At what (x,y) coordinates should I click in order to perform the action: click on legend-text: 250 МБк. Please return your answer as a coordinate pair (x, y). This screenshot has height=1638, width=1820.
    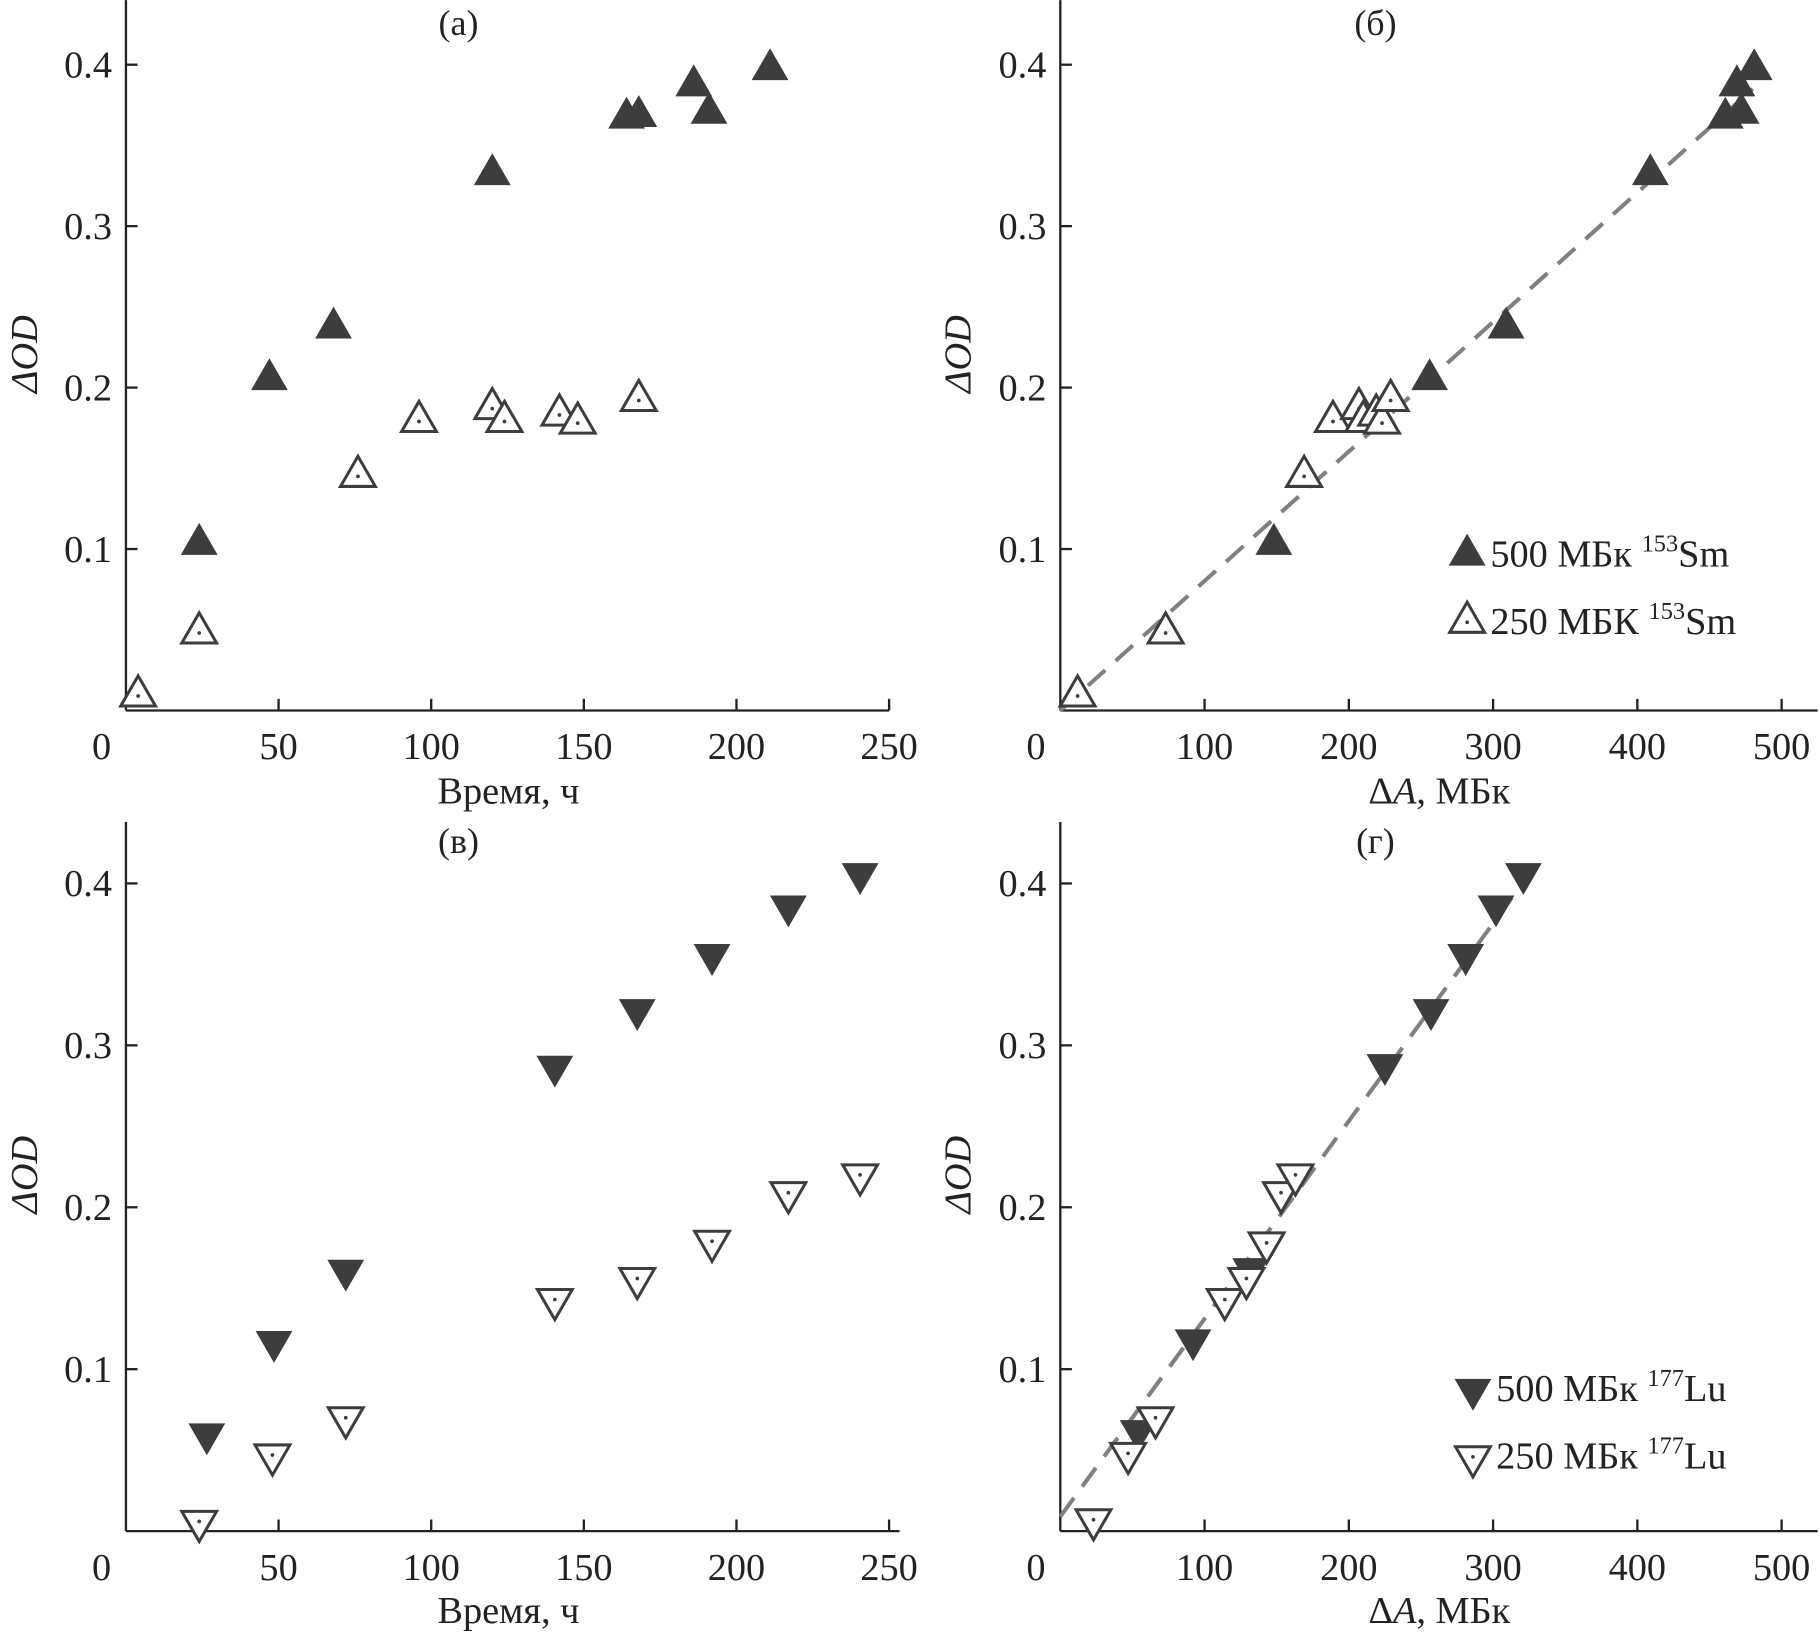
    Looking at the image, I should click on (1571, 1456).